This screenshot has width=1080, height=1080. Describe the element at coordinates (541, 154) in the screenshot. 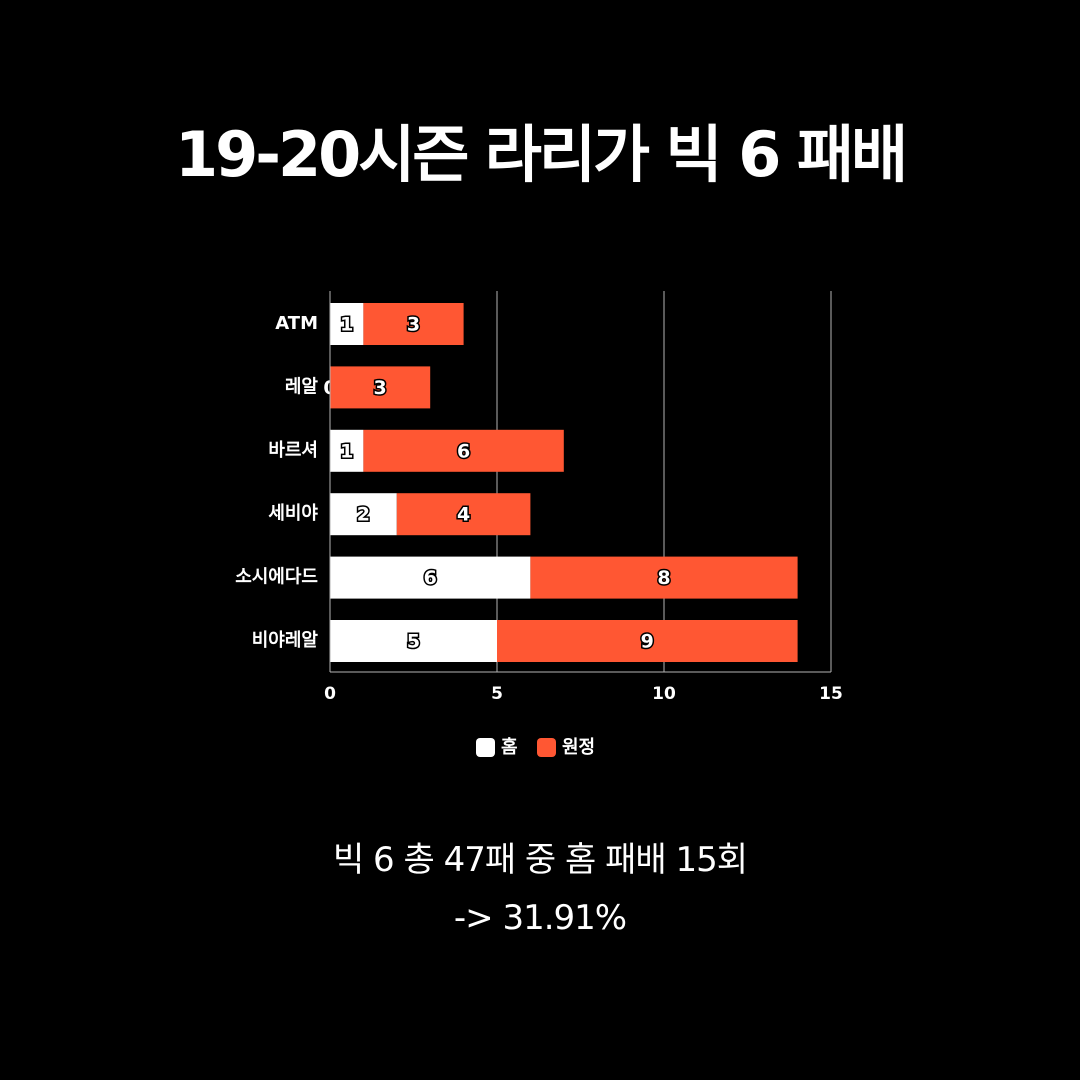

I see `chart-title: 19-20시즌 라리가 빅 6 패배` at that location.